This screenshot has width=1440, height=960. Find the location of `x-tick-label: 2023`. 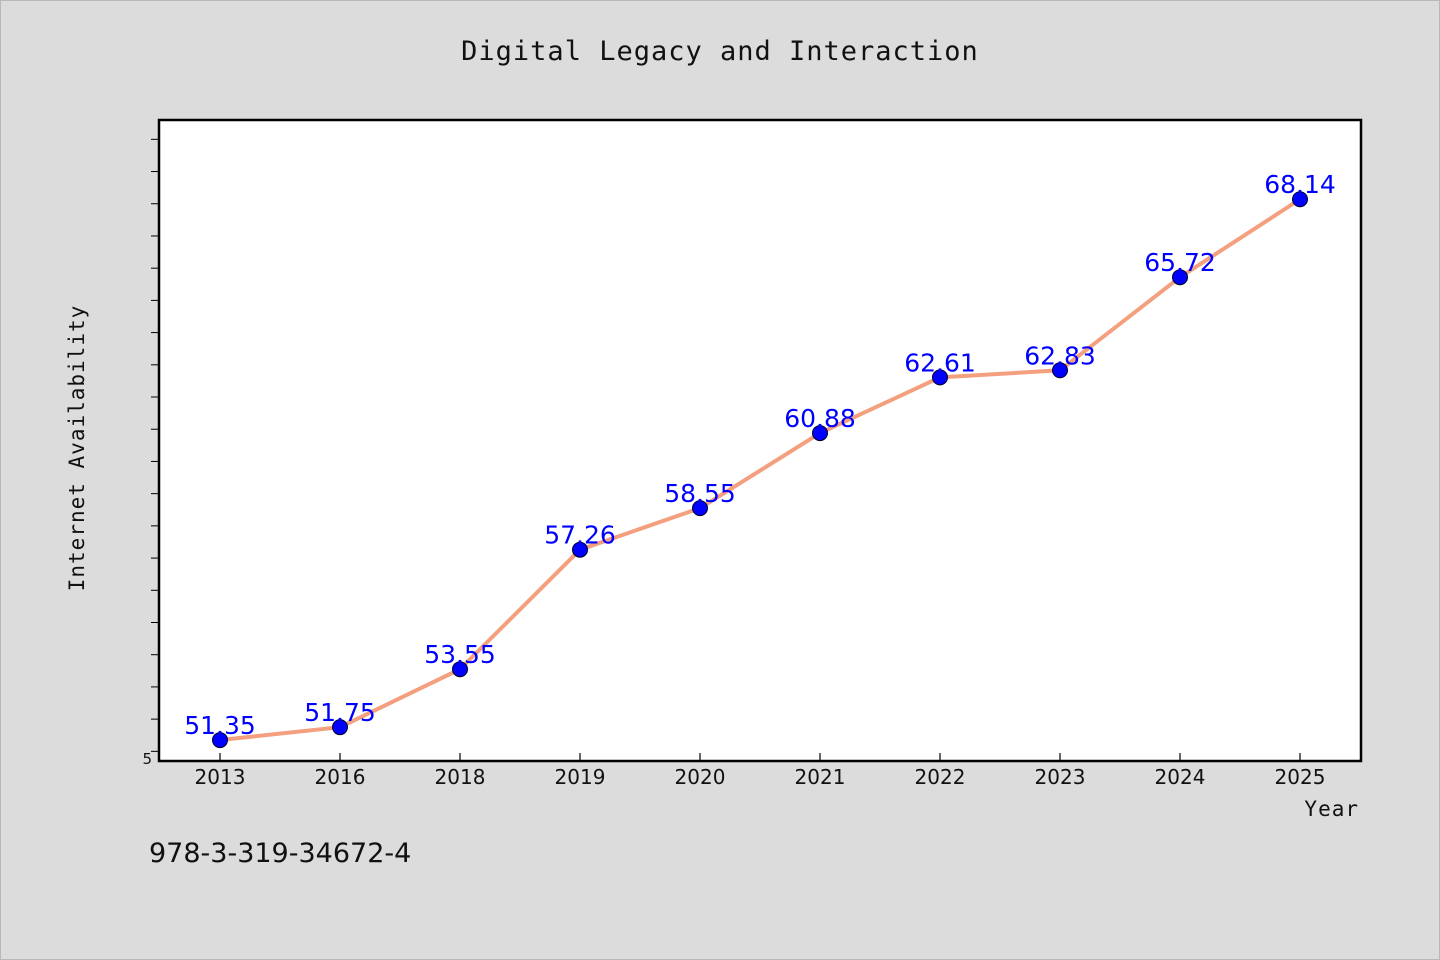

x-tick-label: 2023 is located at coordinates (1060, 777).